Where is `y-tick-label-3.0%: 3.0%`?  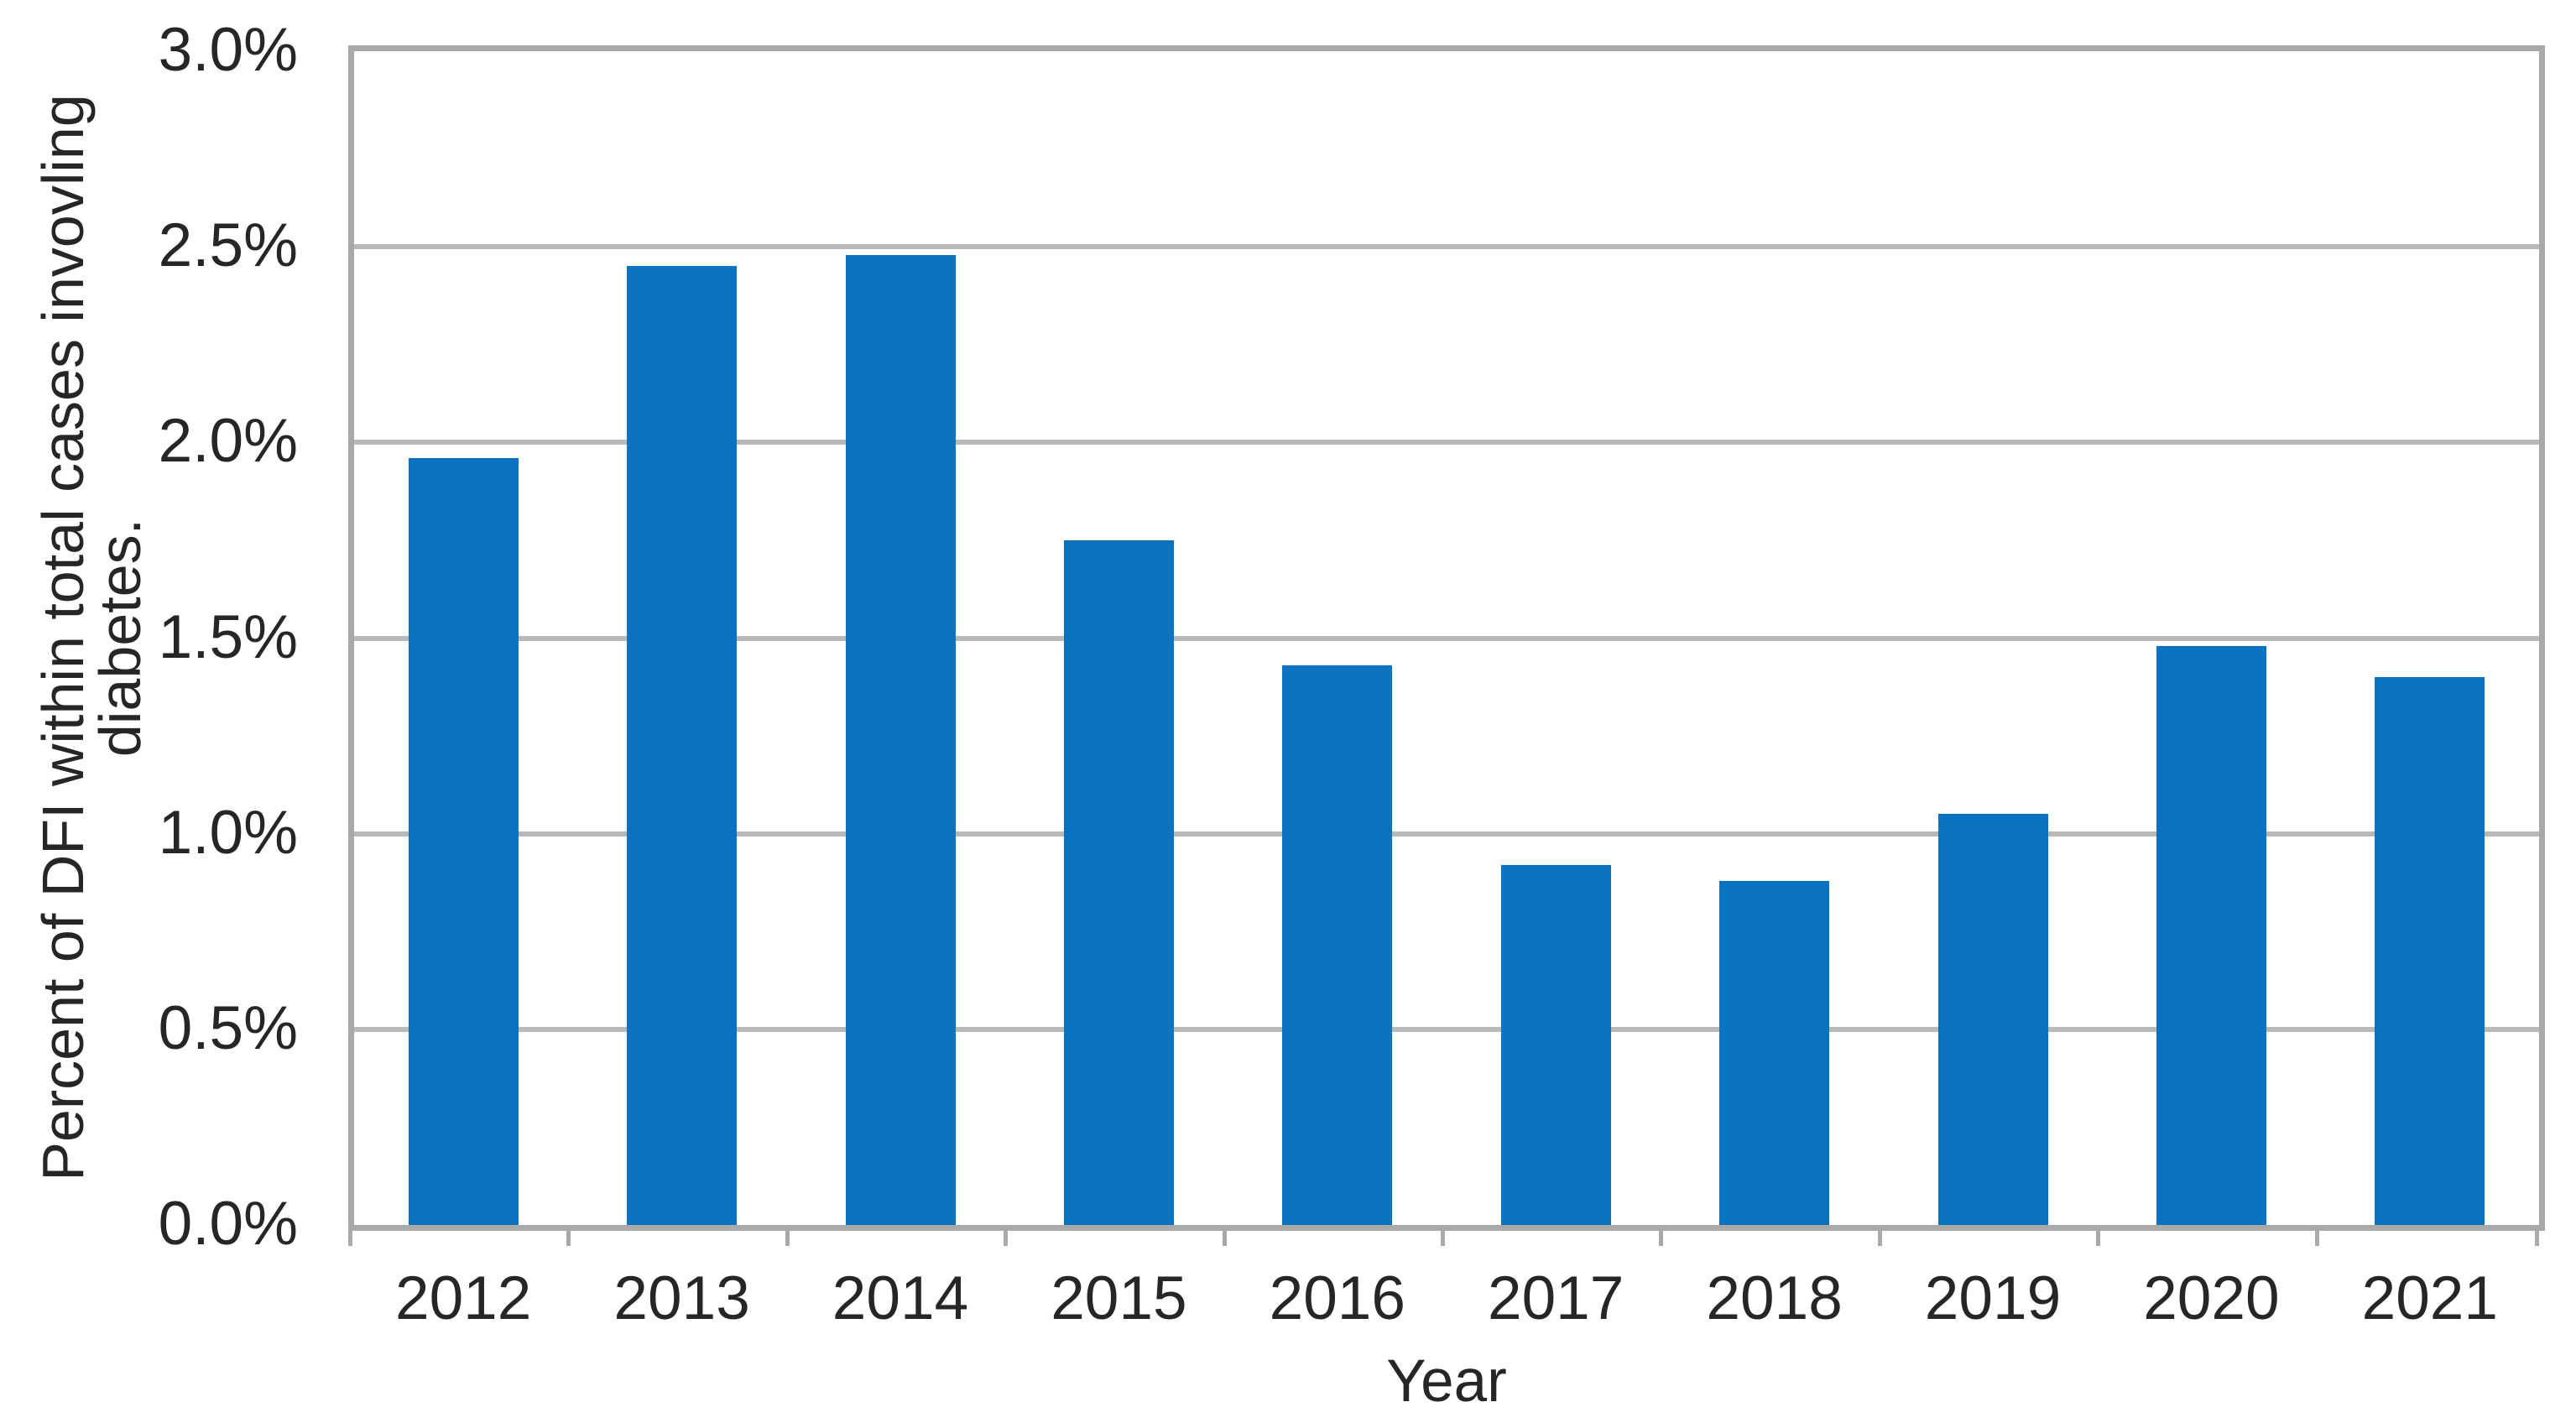 y-tick-label-3.0%: 3.0% is located at coordinates (228, 49).